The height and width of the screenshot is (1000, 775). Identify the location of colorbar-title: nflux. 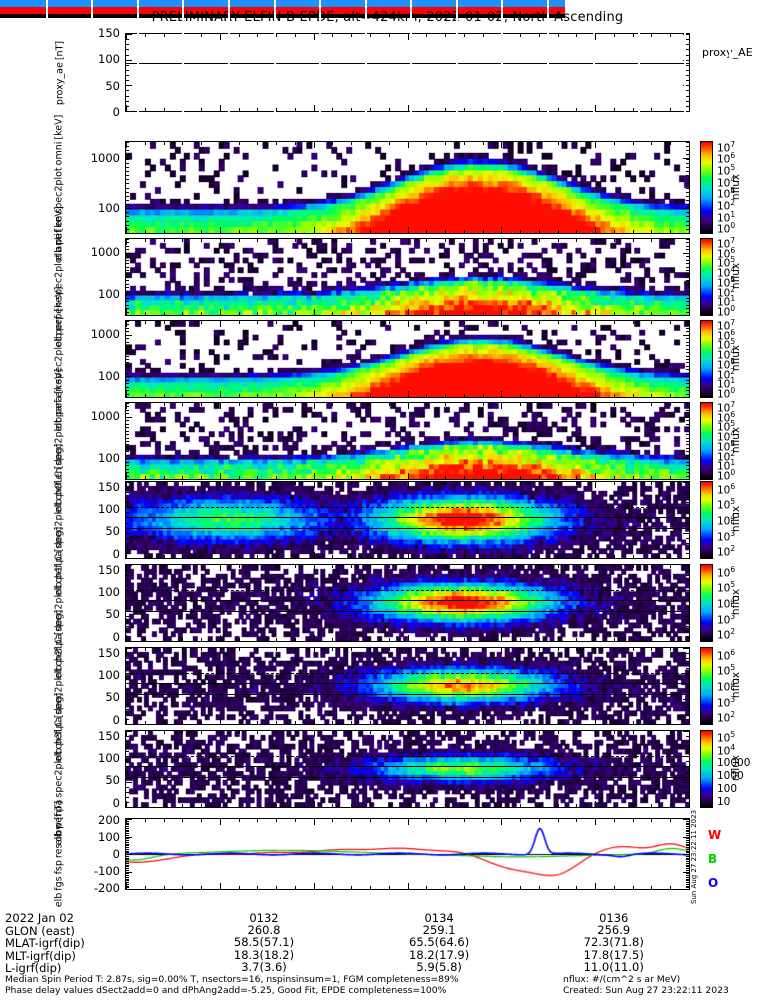
(736, 768).